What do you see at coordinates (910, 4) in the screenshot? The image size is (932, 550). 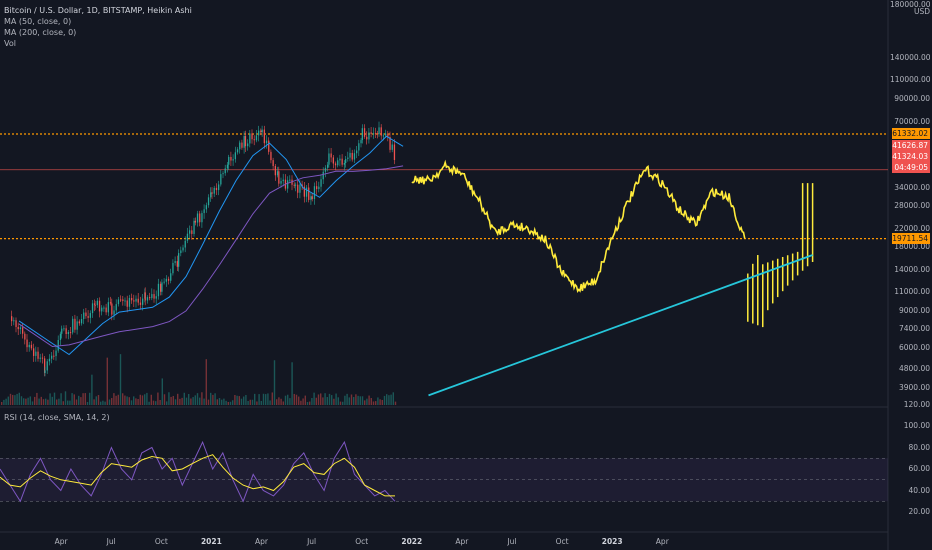 I see `price-axis-top: 180000.00` at bounding box center [910, 4].